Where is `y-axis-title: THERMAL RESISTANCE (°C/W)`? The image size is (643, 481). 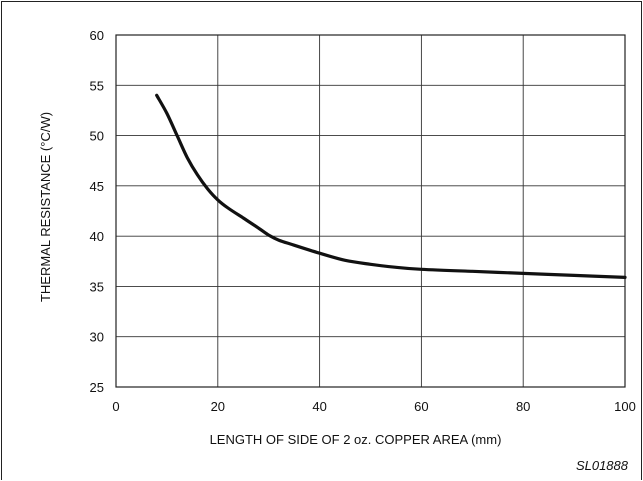 y-axis-title: THERMAL RESISTANCE (°C/W) is located at coordinates (45, 207).